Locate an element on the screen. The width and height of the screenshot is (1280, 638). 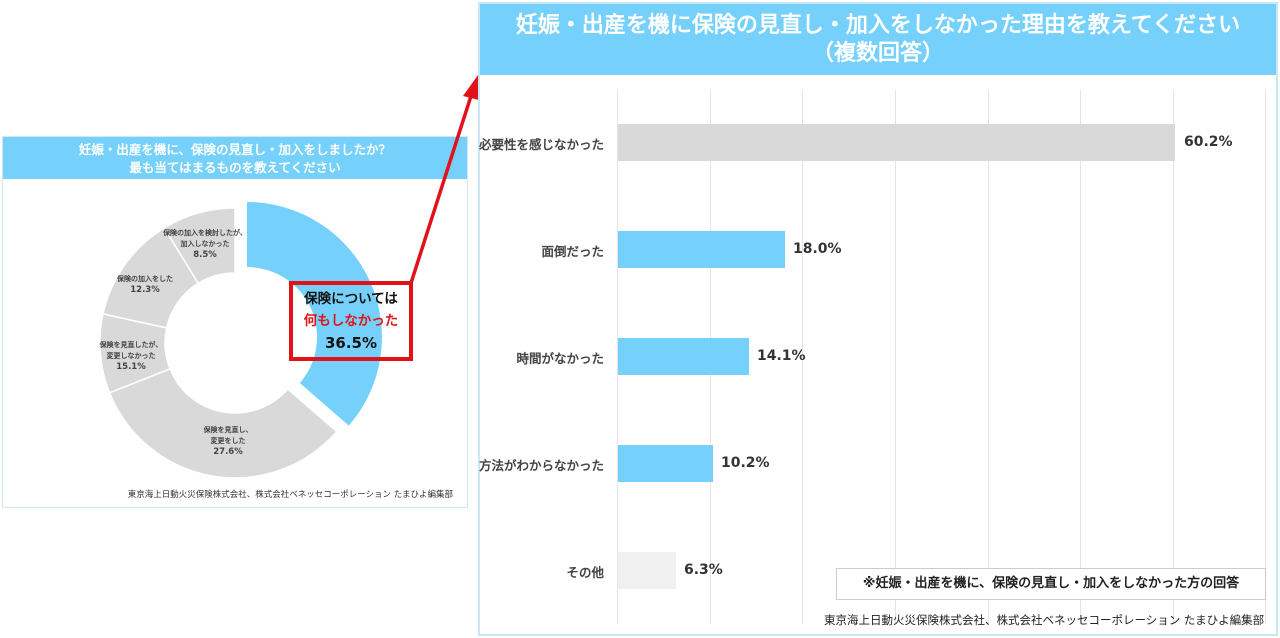
donut-label-joined: 保険の加入をした 12.3% is located at coordinates (145, 285).